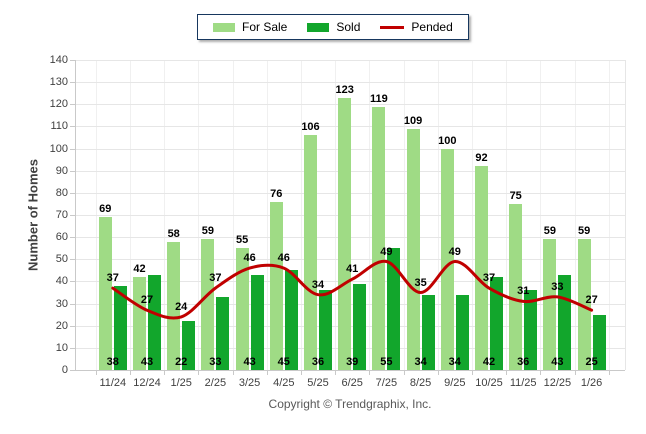 This screenshot has height=434, width=646. I want to click on y-tick-label: 90, so click(61, 170).